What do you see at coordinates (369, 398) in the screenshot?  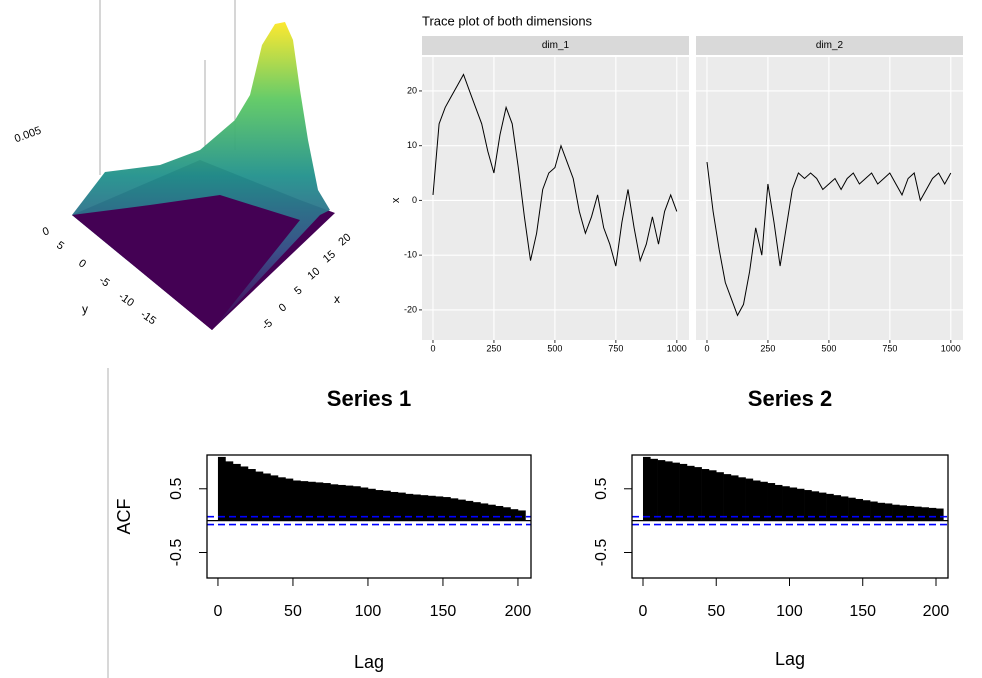 I see `chart-title: Series 1` at bounding box center [369, 398].